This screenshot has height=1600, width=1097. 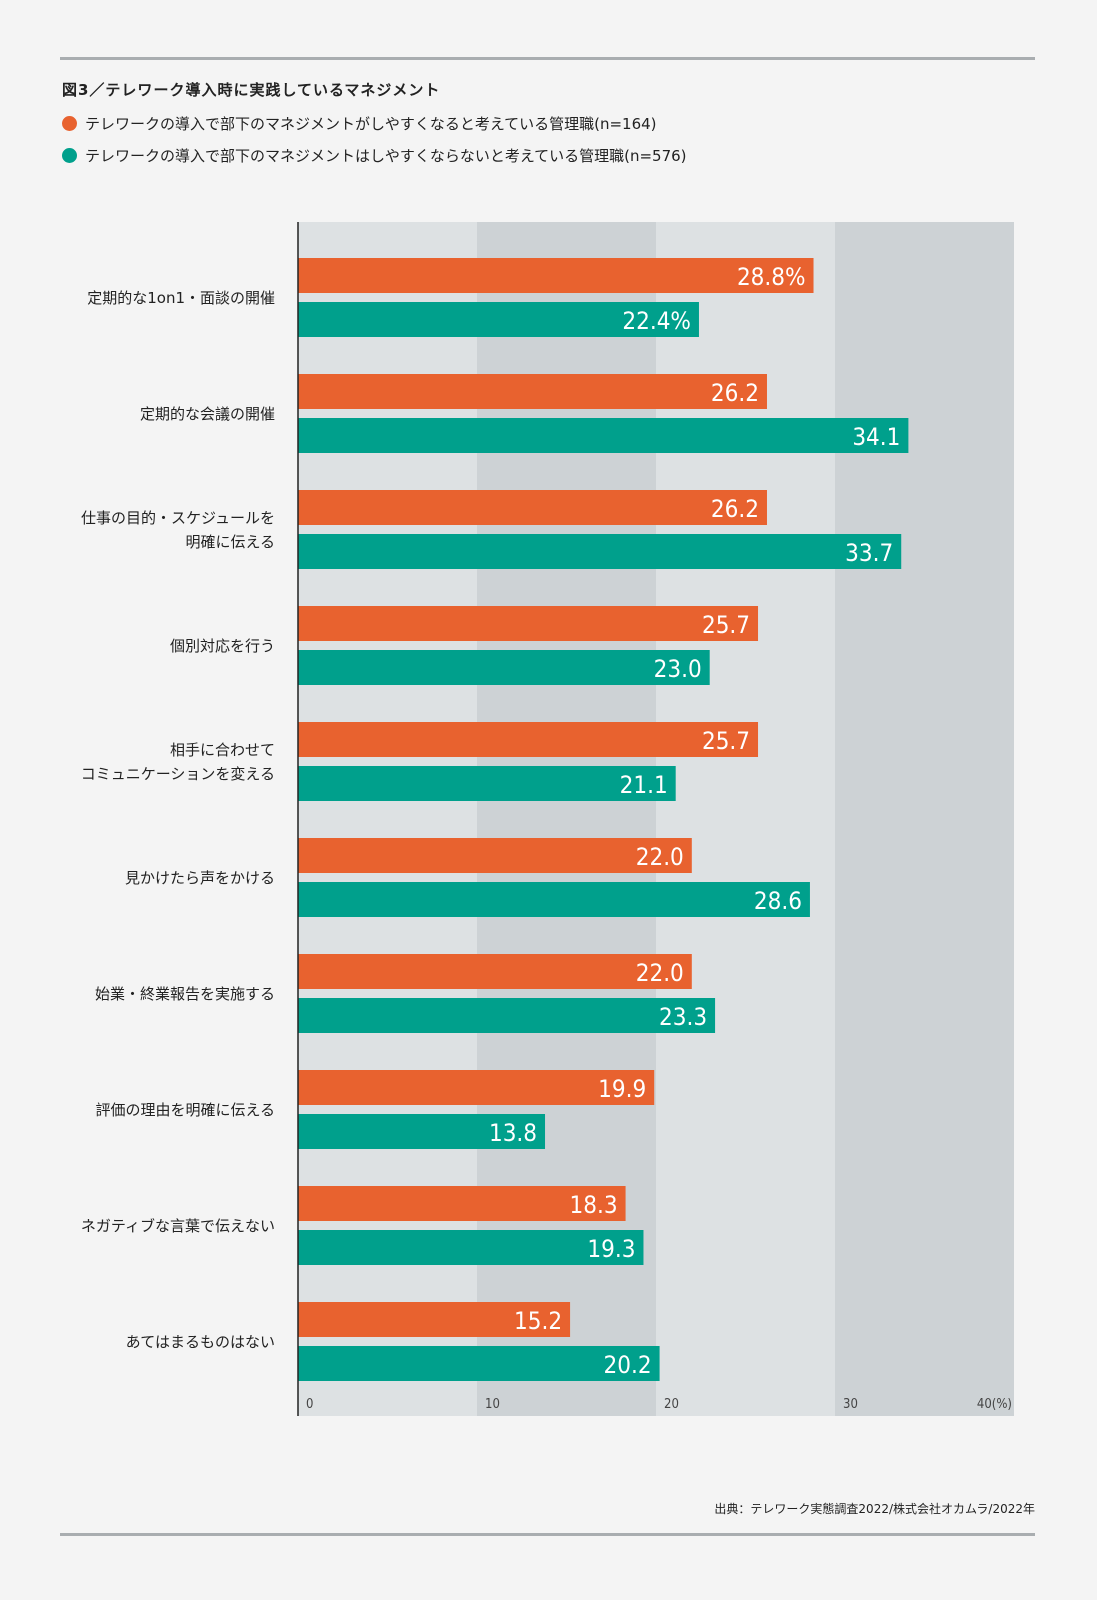 What do you see at coordinates (547, 58) in the screenshot?
I see `top-rule` at bounding box center [547, 58].